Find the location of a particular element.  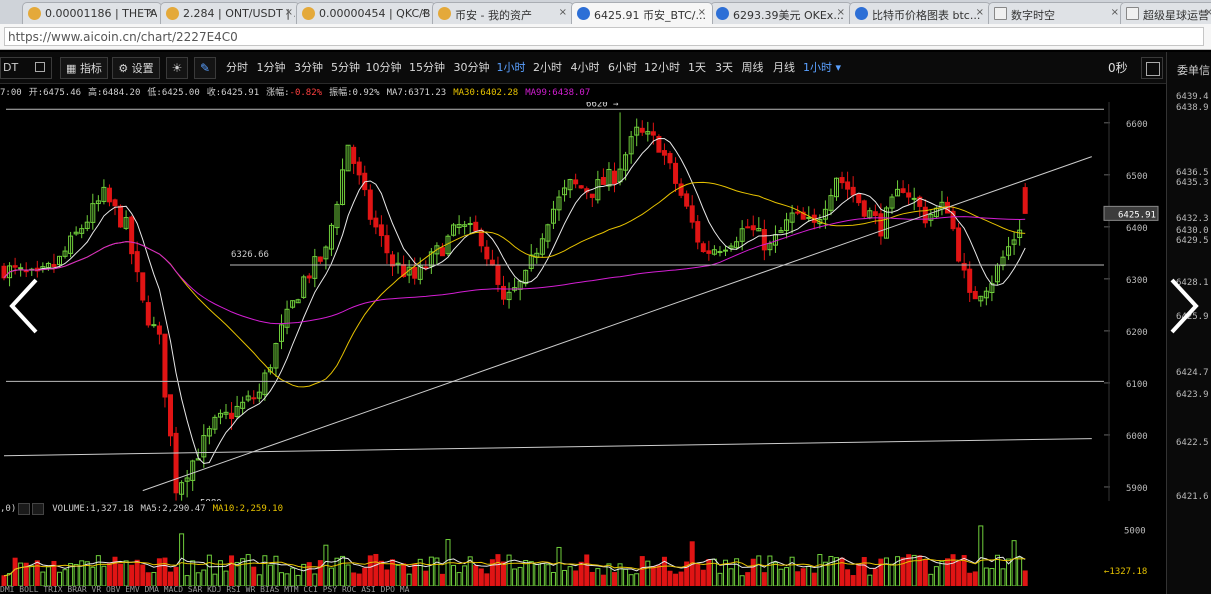

draw-tool-button: ✎ is located at coordinates (205, 68).